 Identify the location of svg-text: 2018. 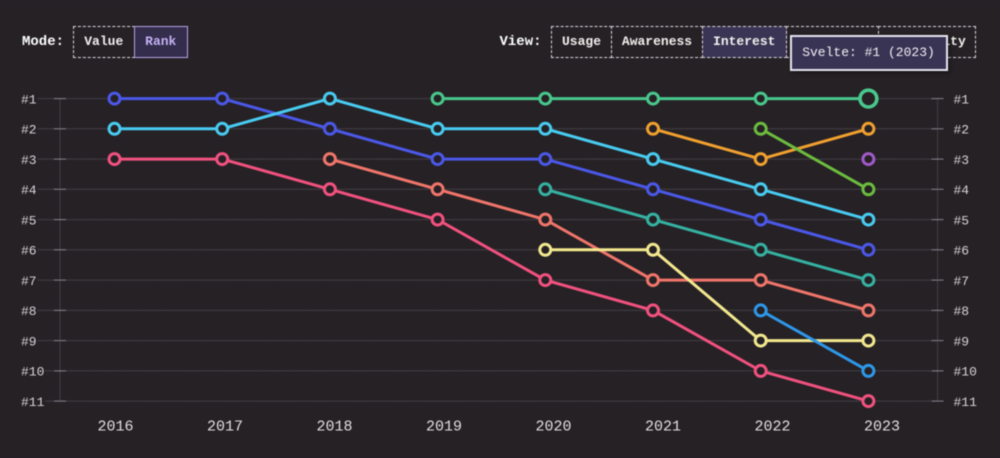
(334, 427).